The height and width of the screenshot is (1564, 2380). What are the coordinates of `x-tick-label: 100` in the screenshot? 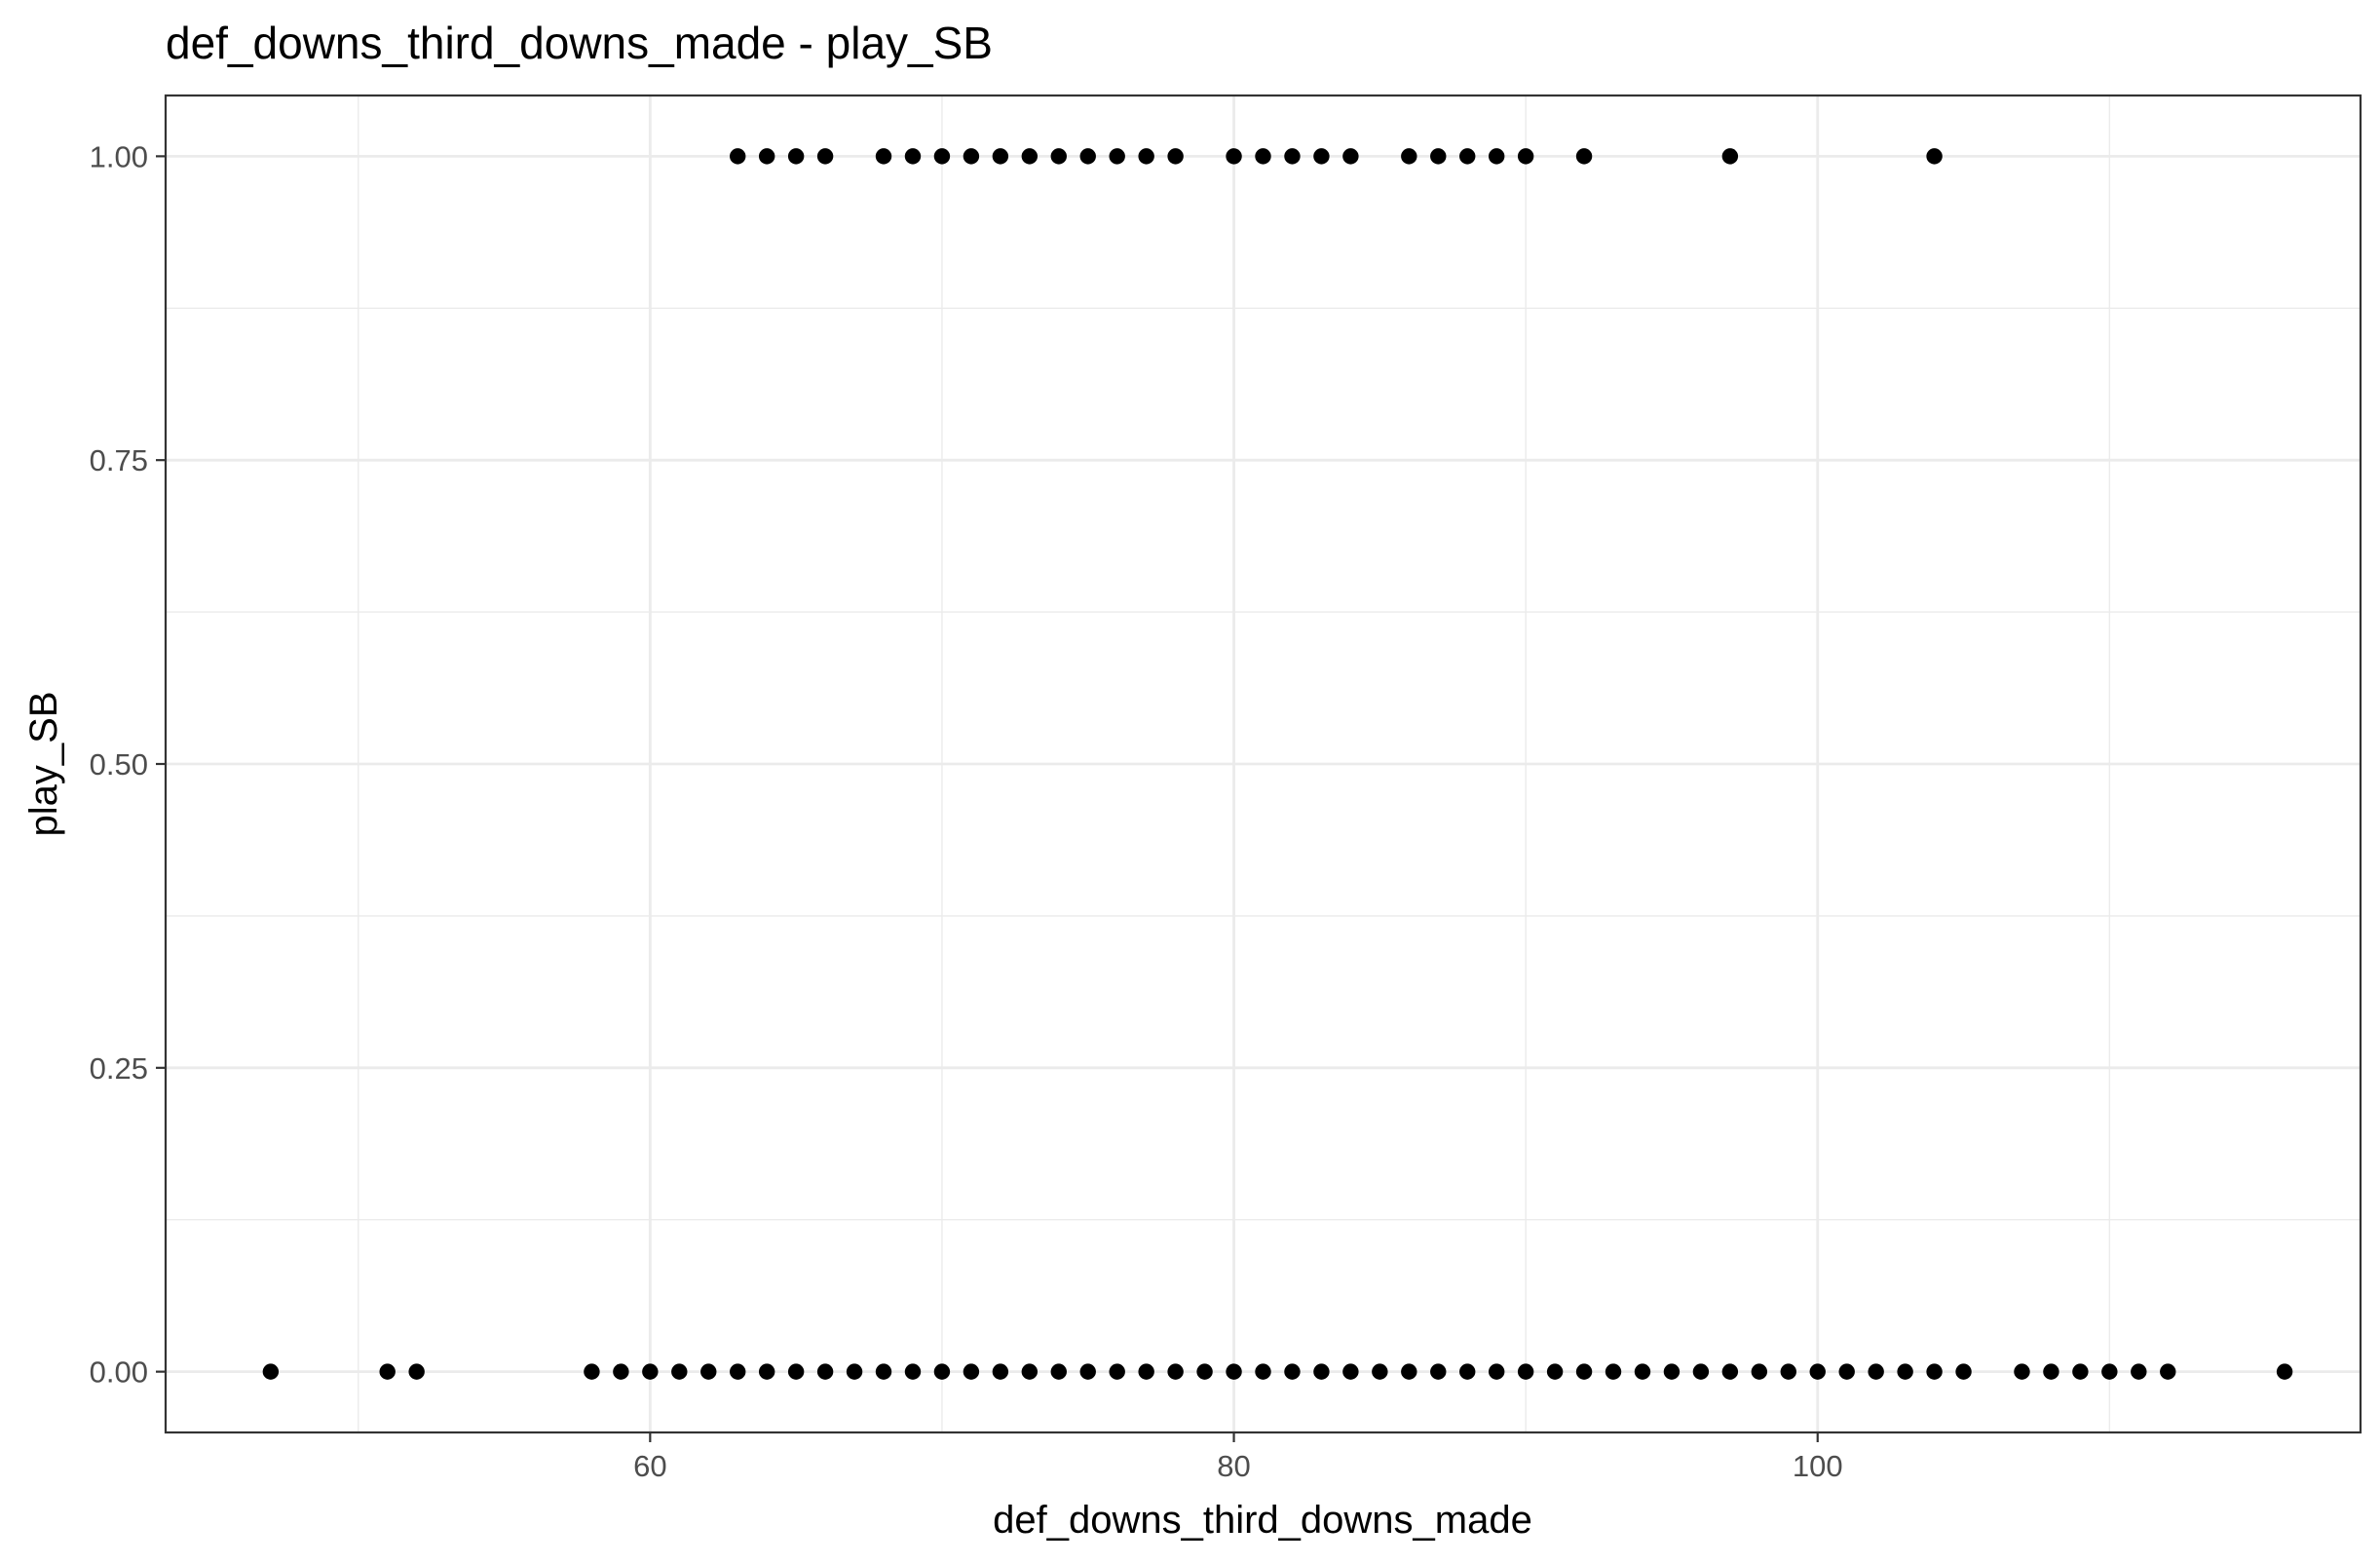 It's located at (1818, 1466).